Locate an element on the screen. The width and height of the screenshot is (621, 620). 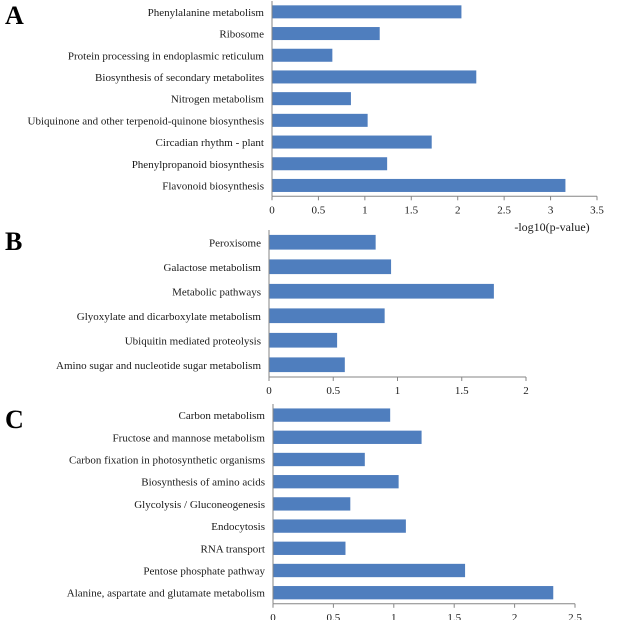
chart-a-x-tick-label: 2 is located at coordinates (458, 210).